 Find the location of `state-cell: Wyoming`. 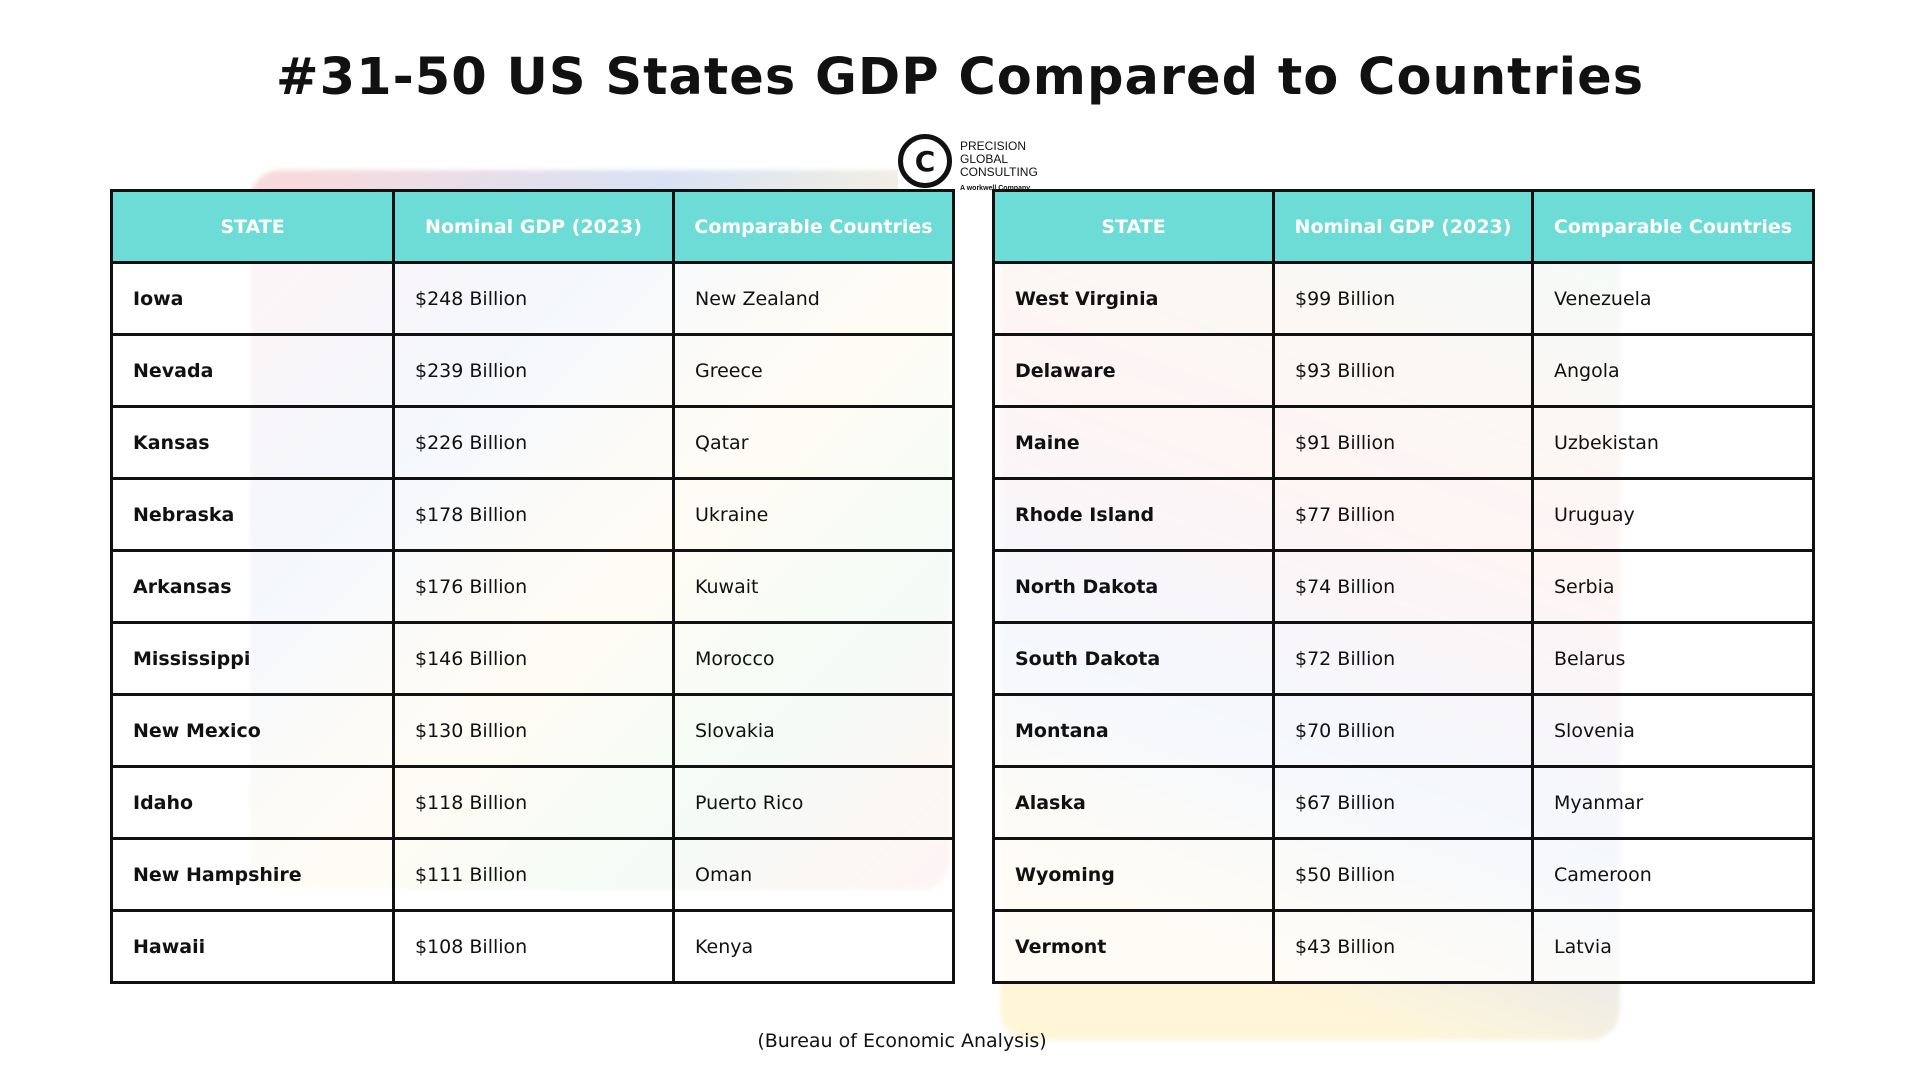

state-cell: Wyoming is located at coordinates (1133, 874).